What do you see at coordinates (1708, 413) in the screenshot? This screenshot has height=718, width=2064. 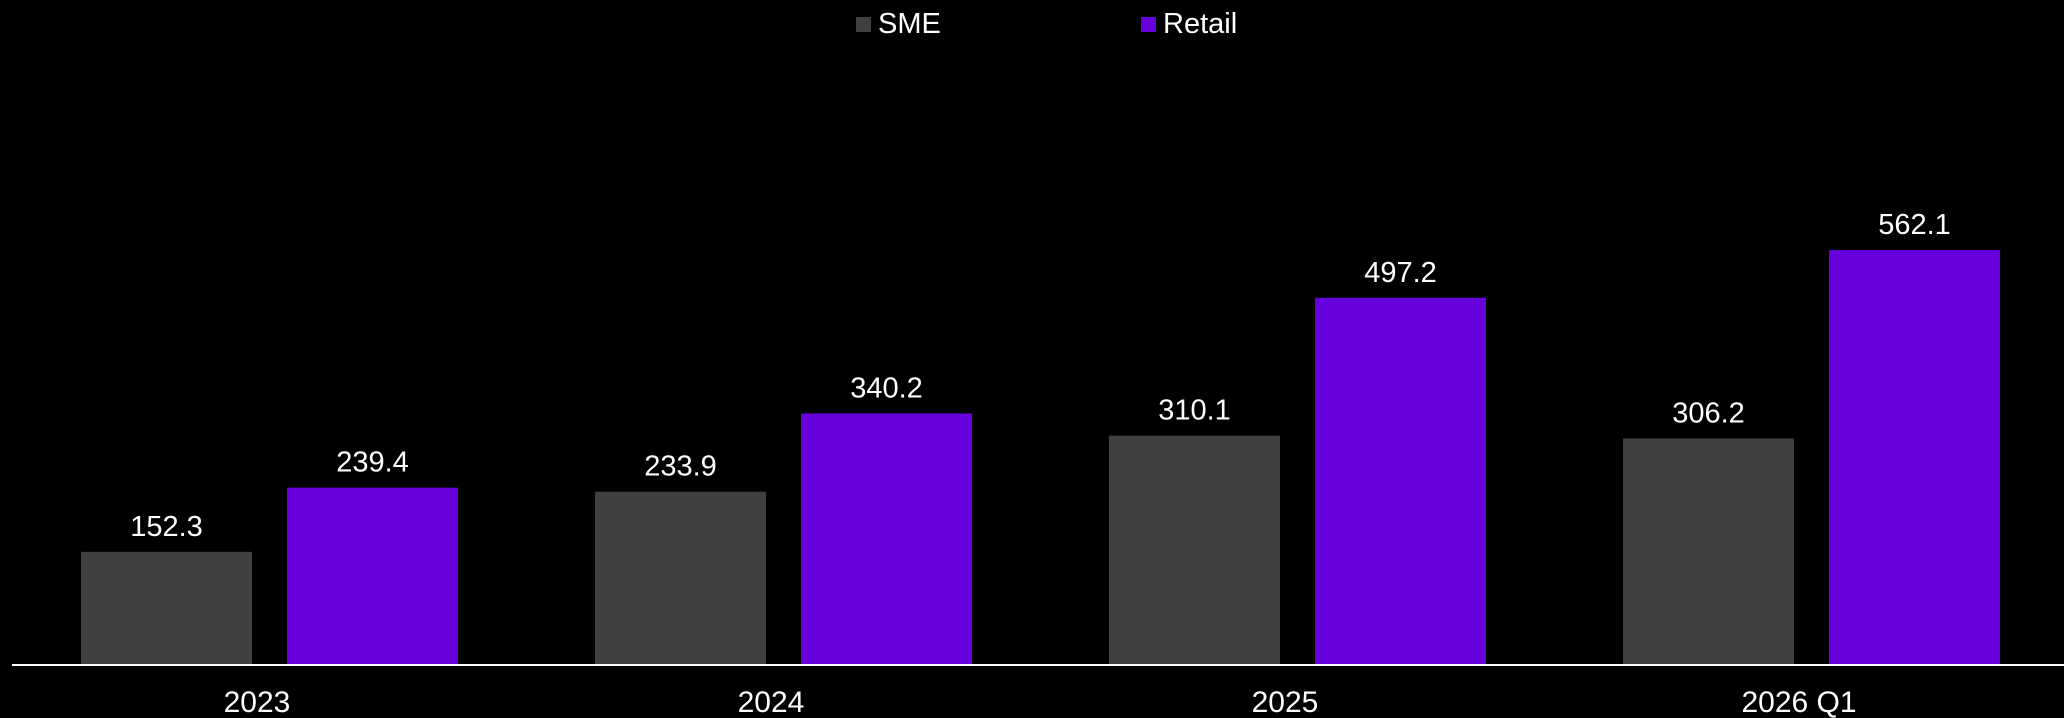 I see `data-label-sme-2026-q1: 306.2` at bounding box center [1708, 413].